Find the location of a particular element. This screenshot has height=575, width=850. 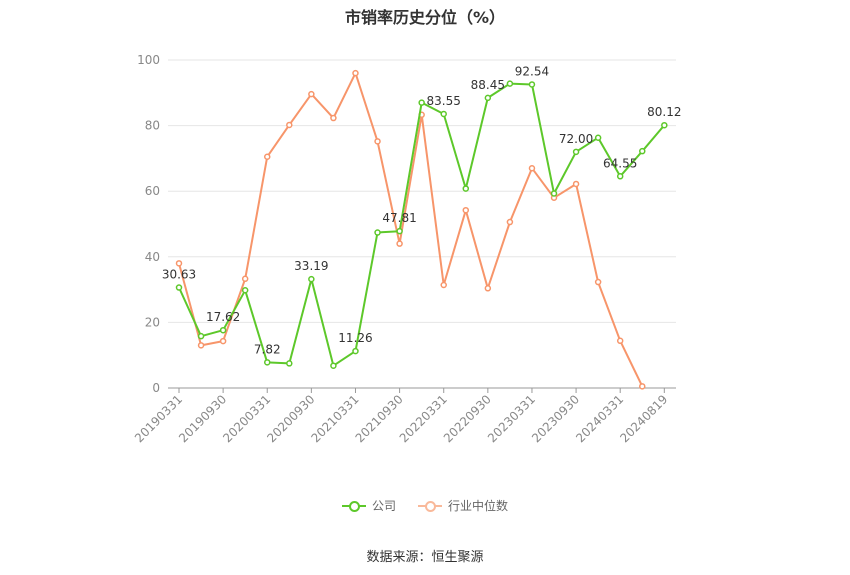

legend: 公司 行业中位数 is located at coordinates (425, 505).